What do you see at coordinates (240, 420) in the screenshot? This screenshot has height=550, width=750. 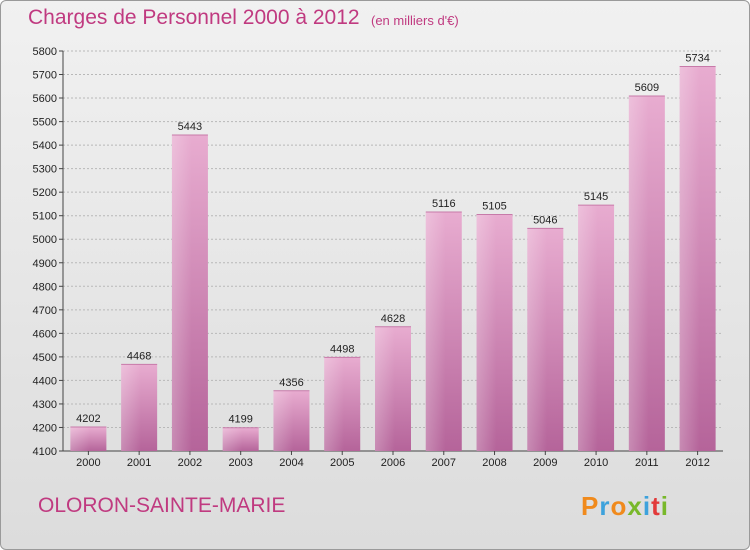 I see `data-label-2003: 4199` at bounding box center [240, 420].